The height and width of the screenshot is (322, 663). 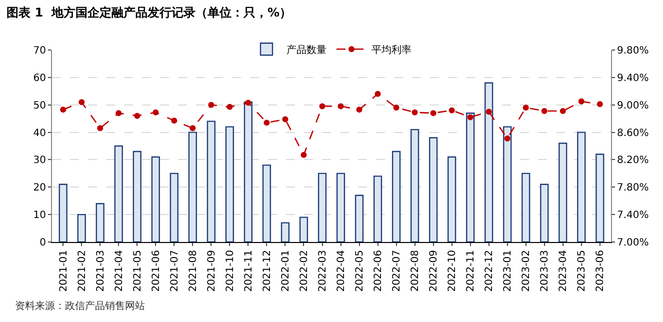 I want to click on x-tick-label: 2023-02, so click(x=526, y=271).